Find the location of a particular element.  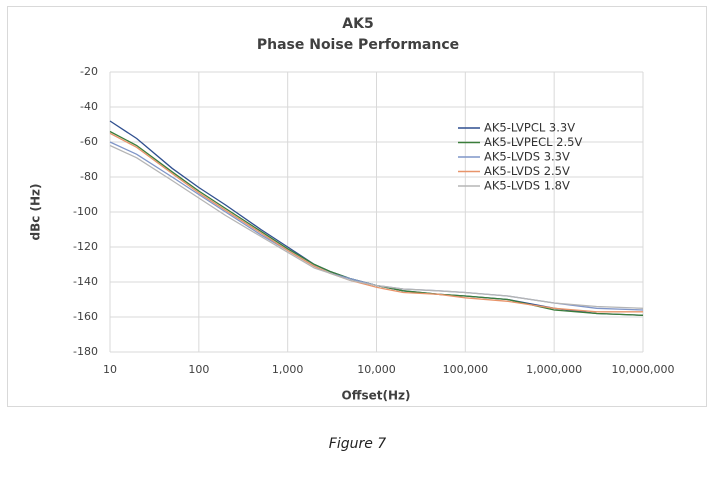

legend-label: AK5-LVPECL 2.5V is located at coordinates (533, 142).